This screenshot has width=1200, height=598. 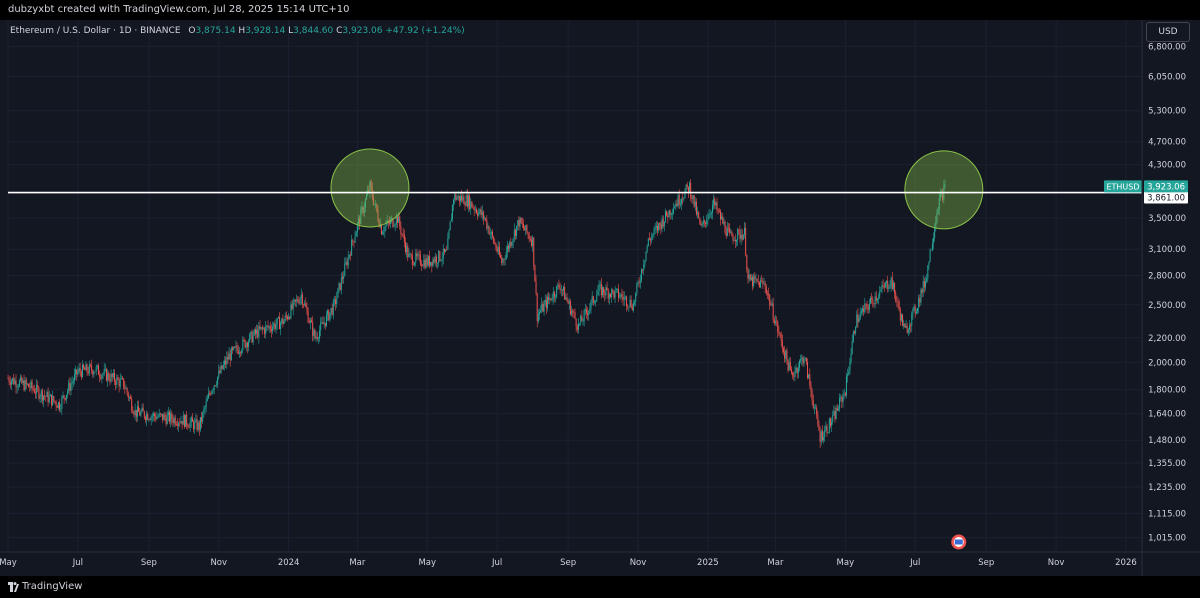 What do you see at coordinates (1168, 32) in the screenshot?
I see `currency-button: USD` at bounding box center [1168, 32].